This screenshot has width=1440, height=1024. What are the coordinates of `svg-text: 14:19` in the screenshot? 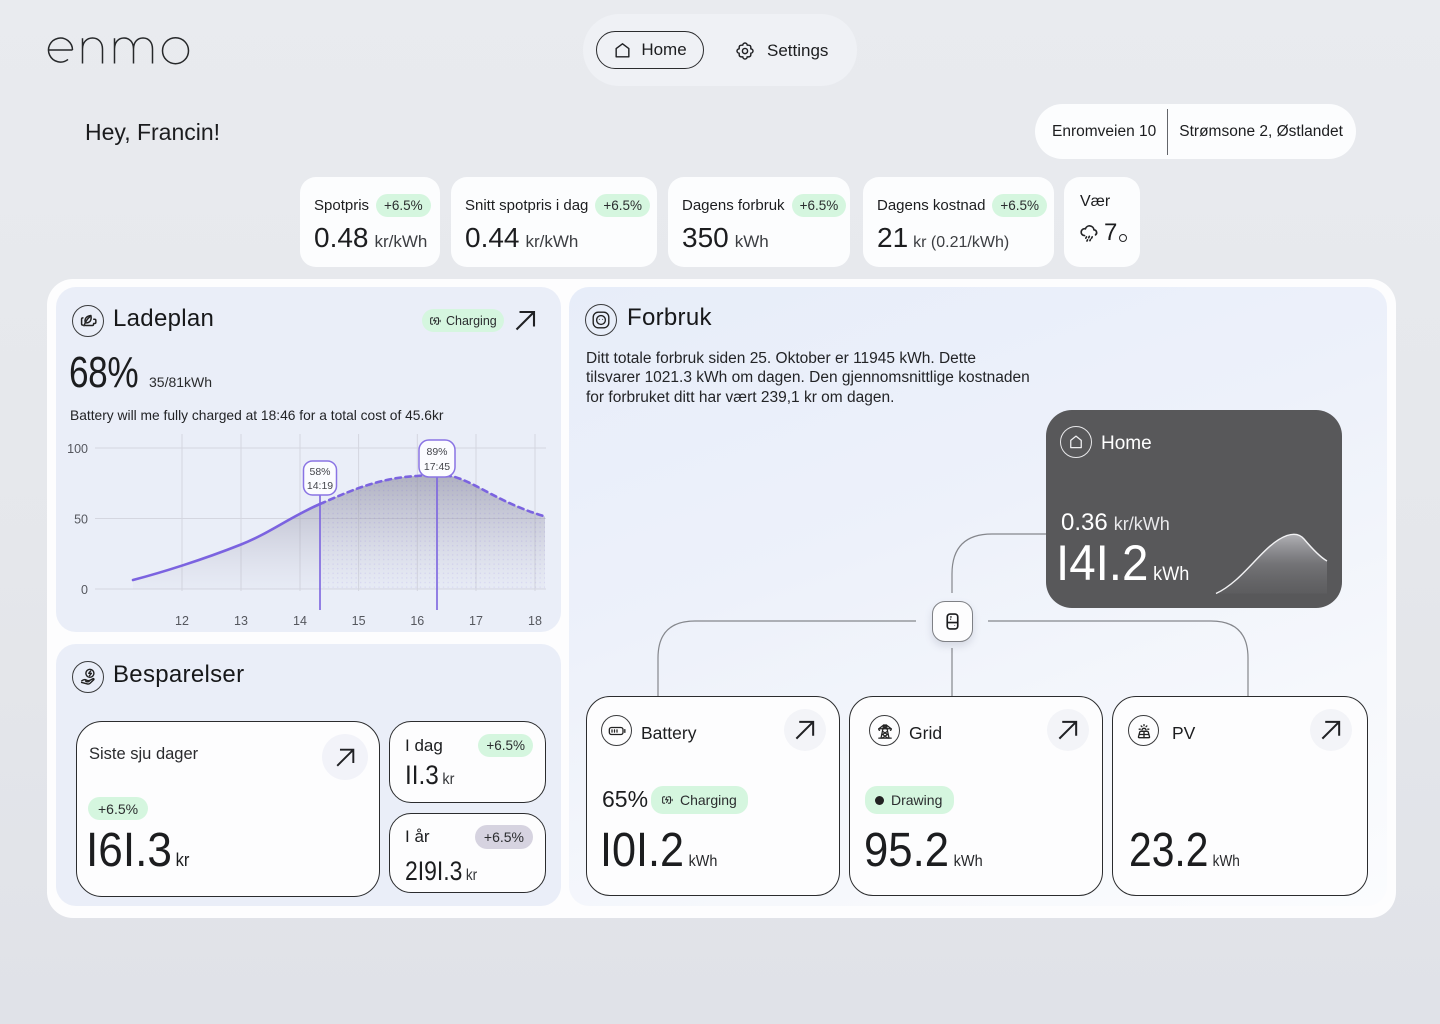 It's located at (320, 486).